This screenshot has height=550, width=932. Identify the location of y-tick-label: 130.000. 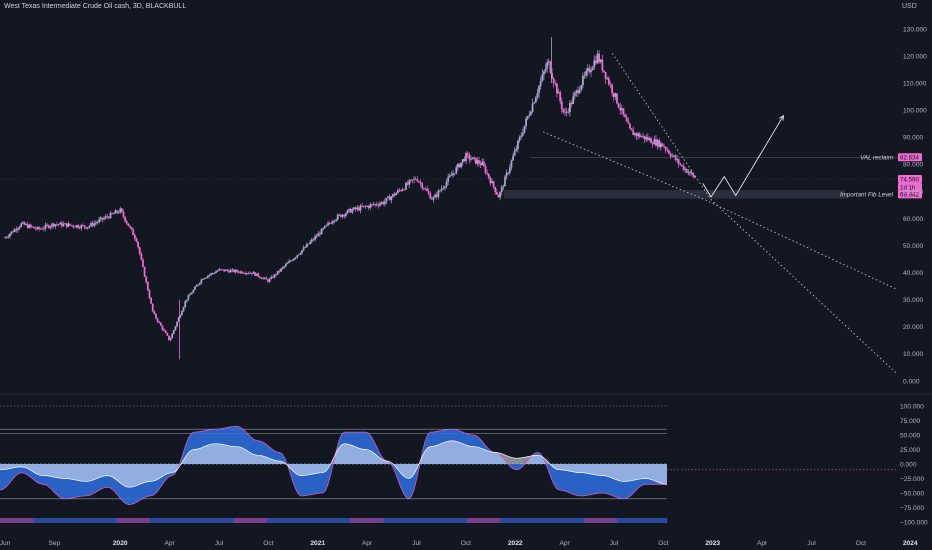
(915, 29).